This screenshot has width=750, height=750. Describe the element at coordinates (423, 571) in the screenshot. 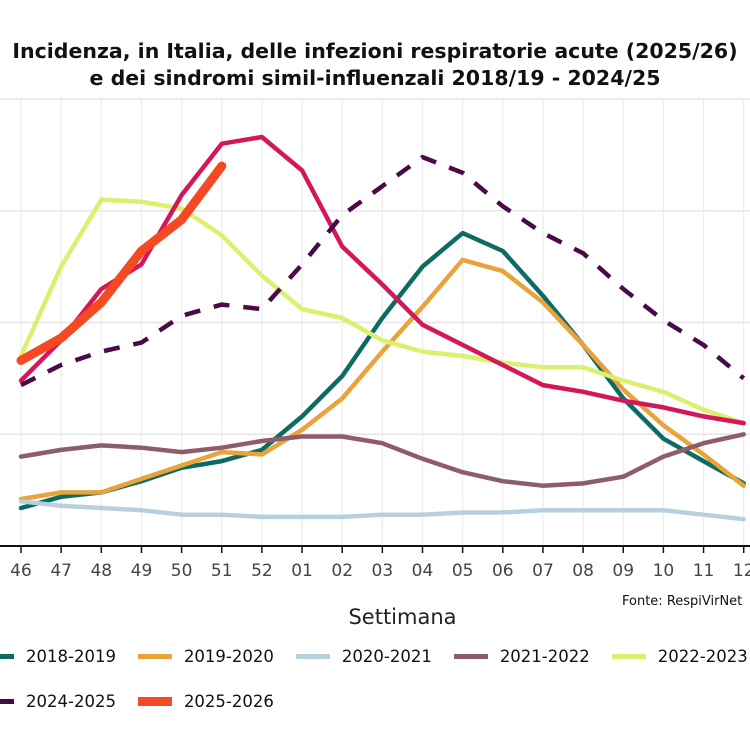

I see `x-tick-label: 04` at that location.